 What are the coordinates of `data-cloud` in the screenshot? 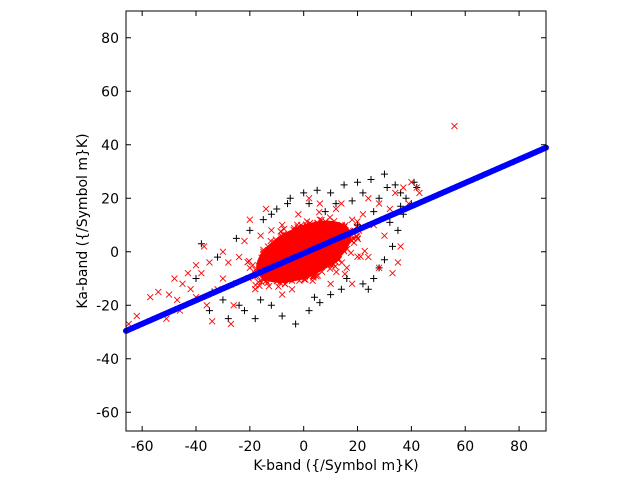 It's located at (306, 250).